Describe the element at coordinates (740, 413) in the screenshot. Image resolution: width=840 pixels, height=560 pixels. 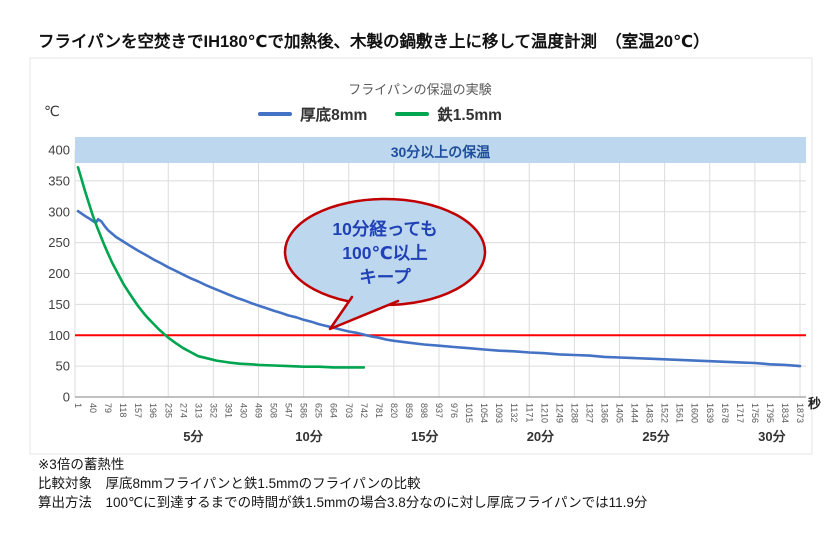
I see `svg-text: 1717` at that location.